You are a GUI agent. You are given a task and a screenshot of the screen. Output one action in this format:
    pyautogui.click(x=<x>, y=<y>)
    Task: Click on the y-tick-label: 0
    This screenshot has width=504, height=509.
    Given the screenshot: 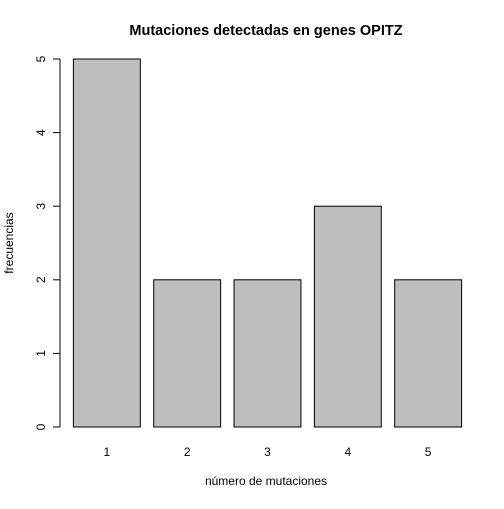 What is the action you would take?
    pyautogui.click(x=41, y=426)
    